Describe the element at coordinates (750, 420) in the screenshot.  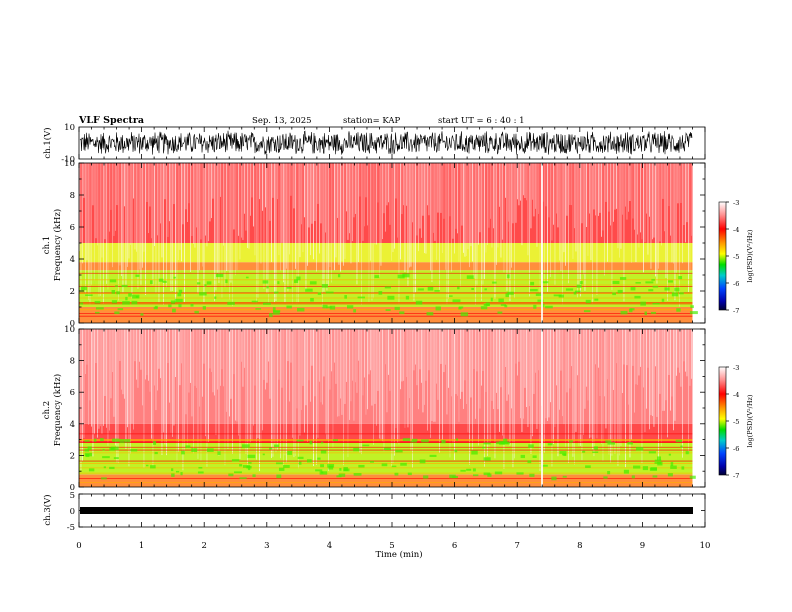
I see `ch2-colorbar-label: log(PSD)(V²/Hz)` at that location.